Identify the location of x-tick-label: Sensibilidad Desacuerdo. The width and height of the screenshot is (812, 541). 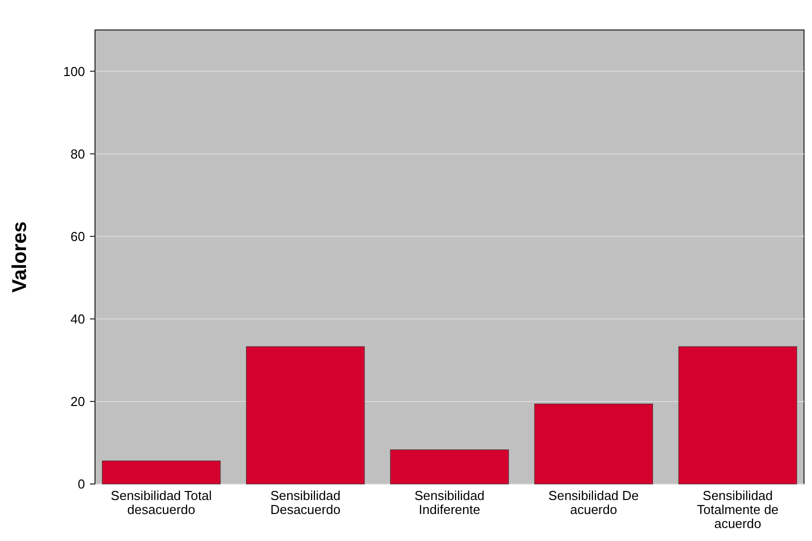
(305, 502).